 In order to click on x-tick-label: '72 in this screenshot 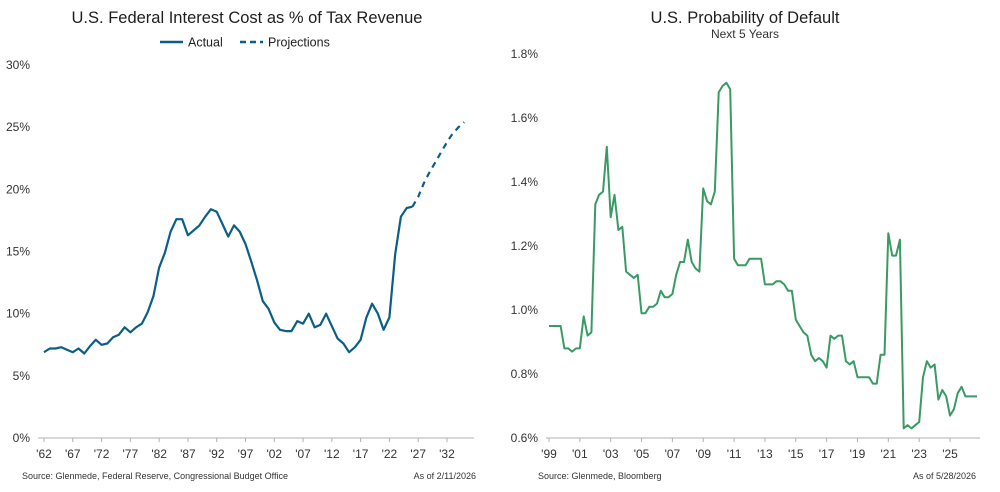, I will do `click(102, 454)`.